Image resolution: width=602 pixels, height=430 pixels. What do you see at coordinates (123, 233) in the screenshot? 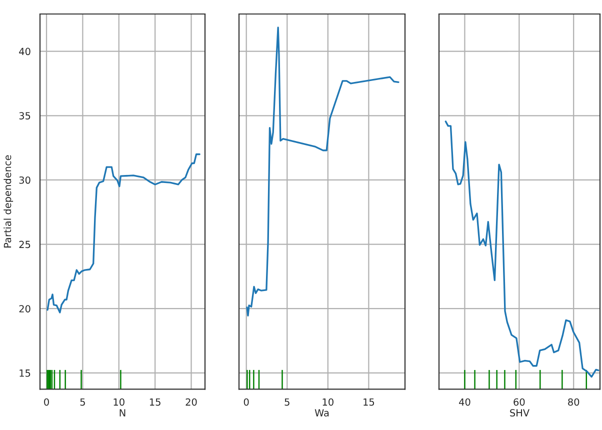
I see `line-series` at bounding box center [123, 233].